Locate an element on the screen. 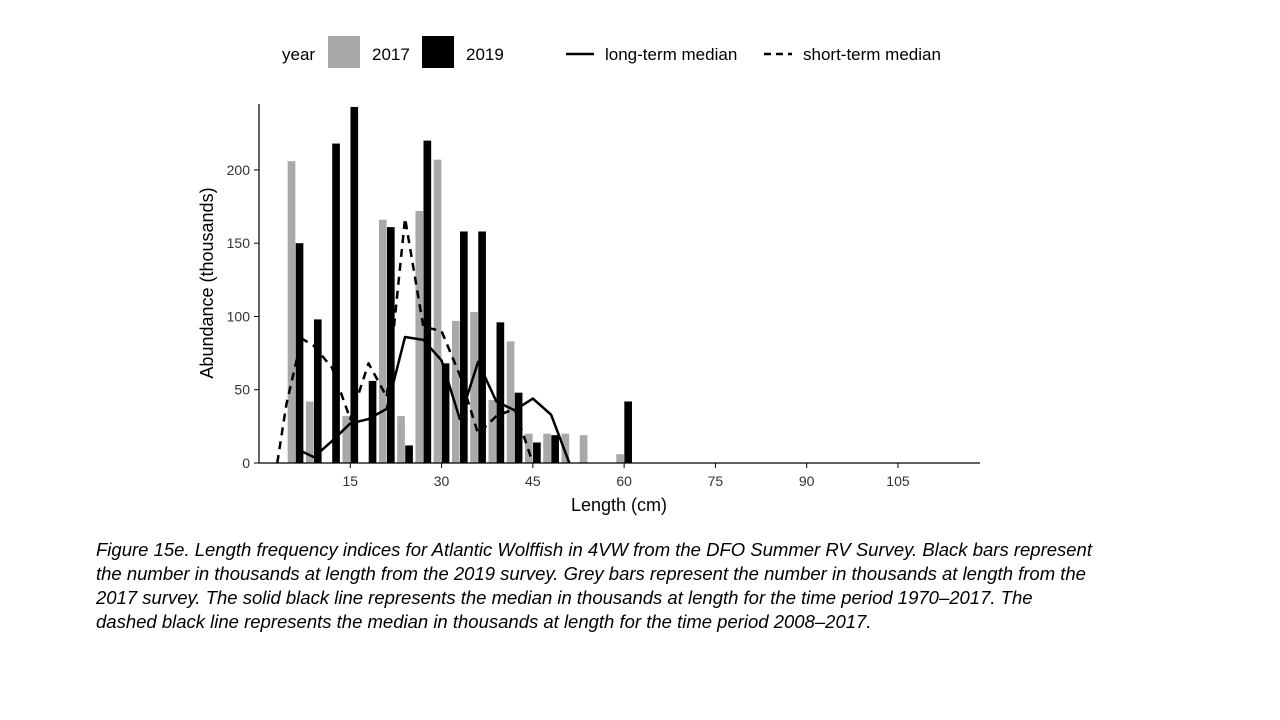 The width and height of the screenshot is (1280, 720). legend-label-2017: 2017 is located at coordinates (391, 54).